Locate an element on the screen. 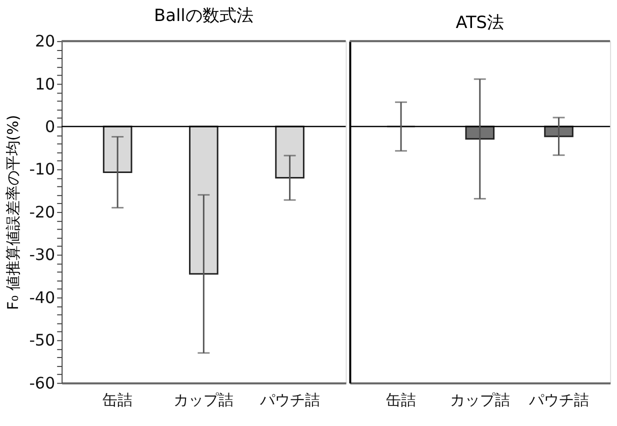  y-tick-label: 20 is located at coordinates (45, 41).